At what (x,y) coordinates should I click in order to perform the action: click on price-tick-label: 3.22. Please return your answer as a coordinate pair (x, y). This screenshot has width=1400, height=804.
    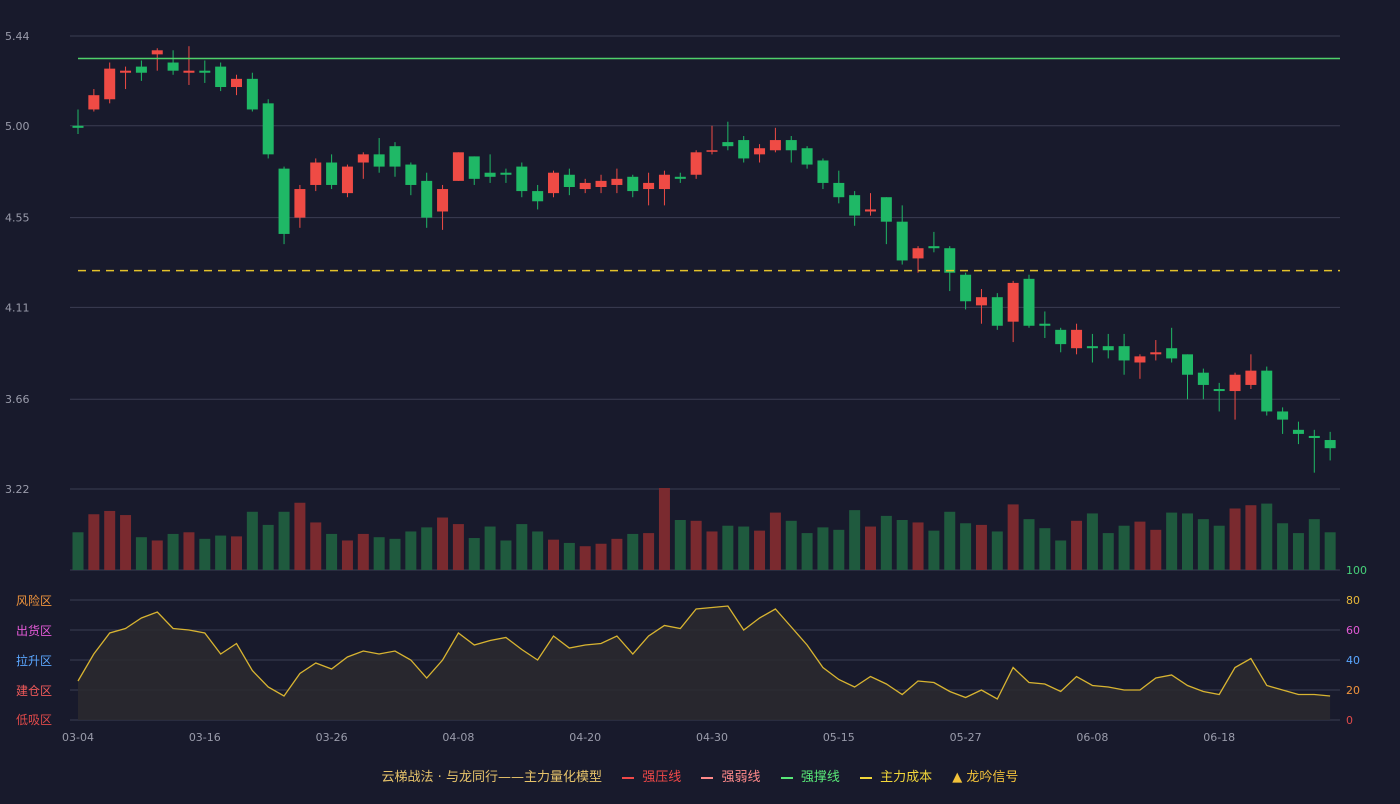
    Looking at the image, I should click on (17, 489).